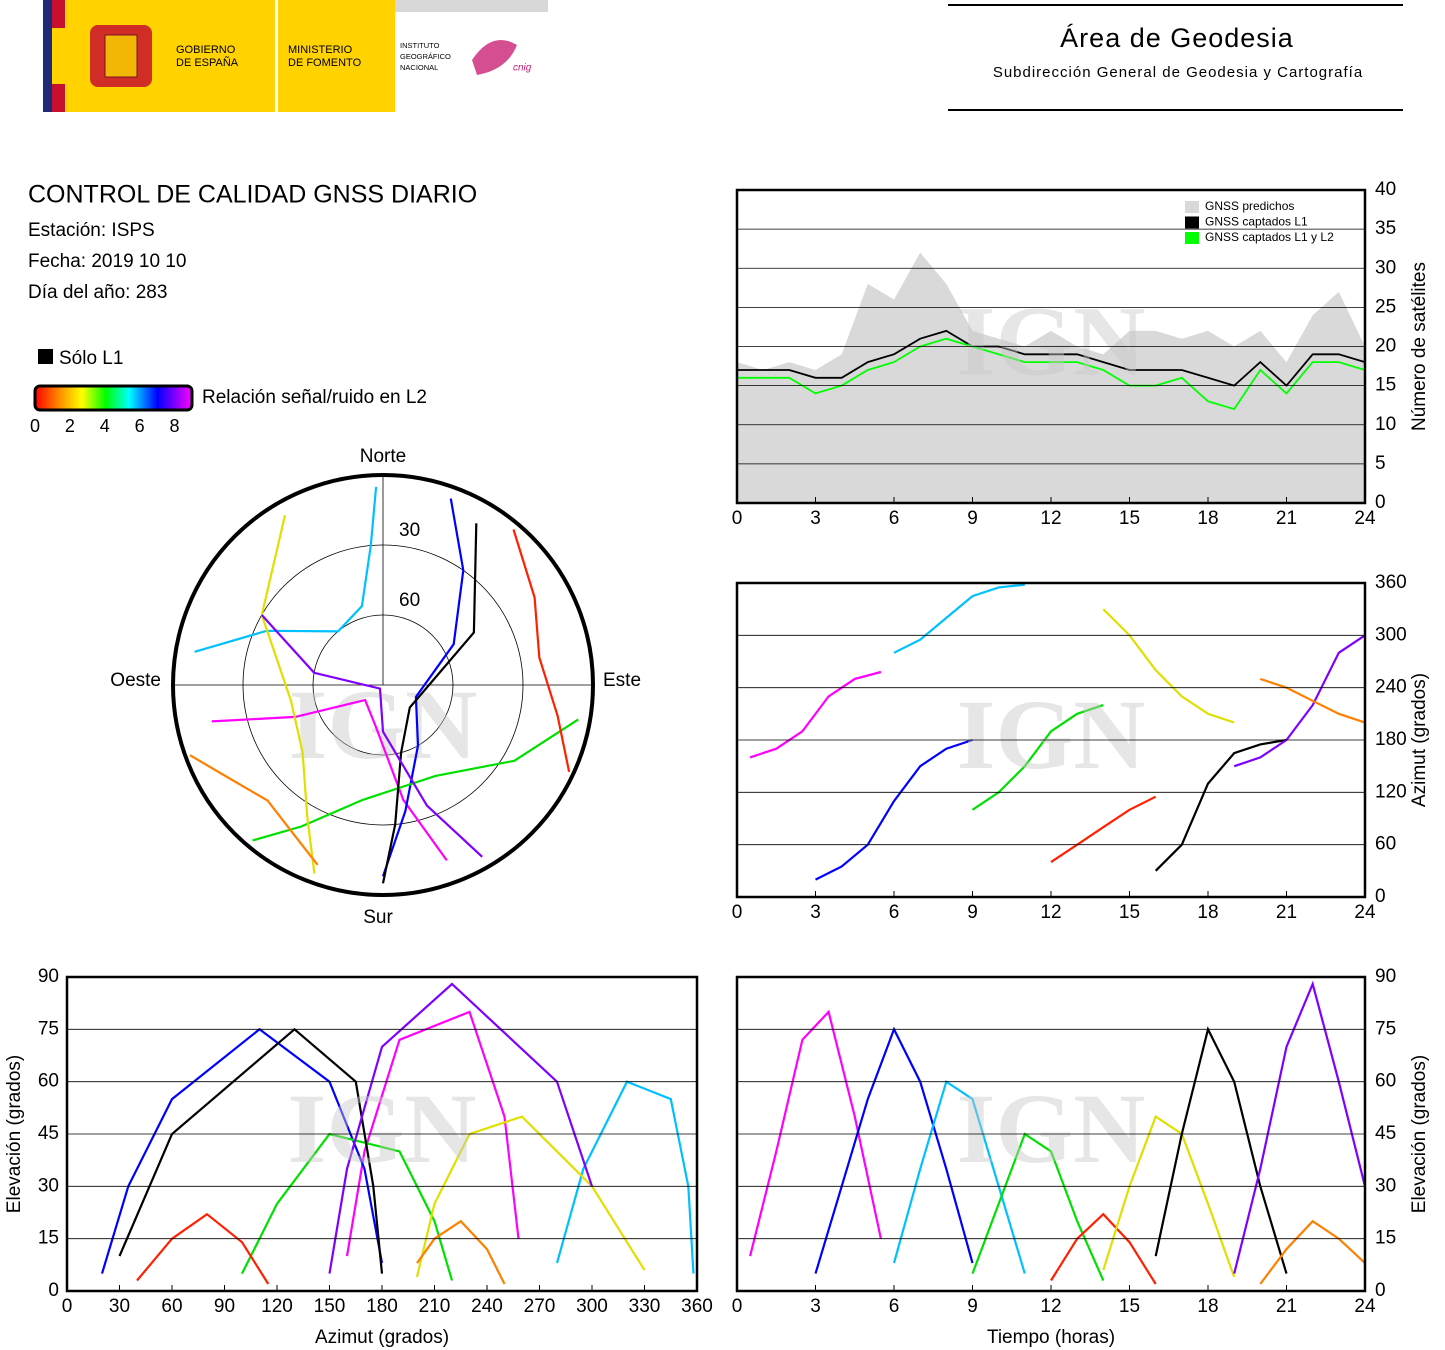 The image size is (1445, 1350). Describe the element at coordinates (119, 1306) in the screenshot. I see `x-tick-label: 30` at that location.